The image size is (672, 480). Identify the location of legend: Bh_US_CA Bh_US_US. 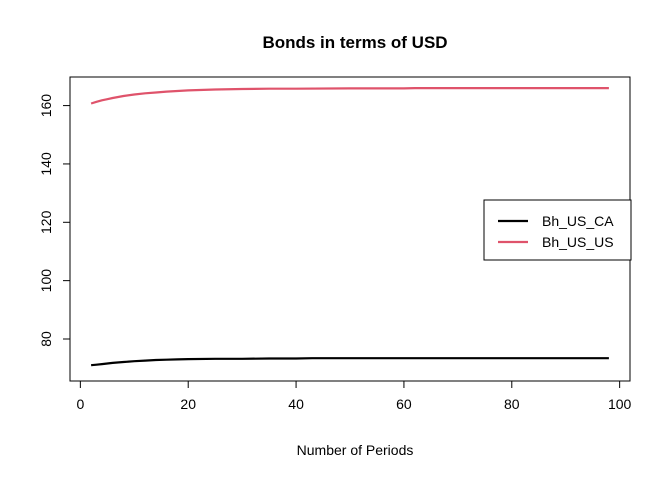
(557, 230).